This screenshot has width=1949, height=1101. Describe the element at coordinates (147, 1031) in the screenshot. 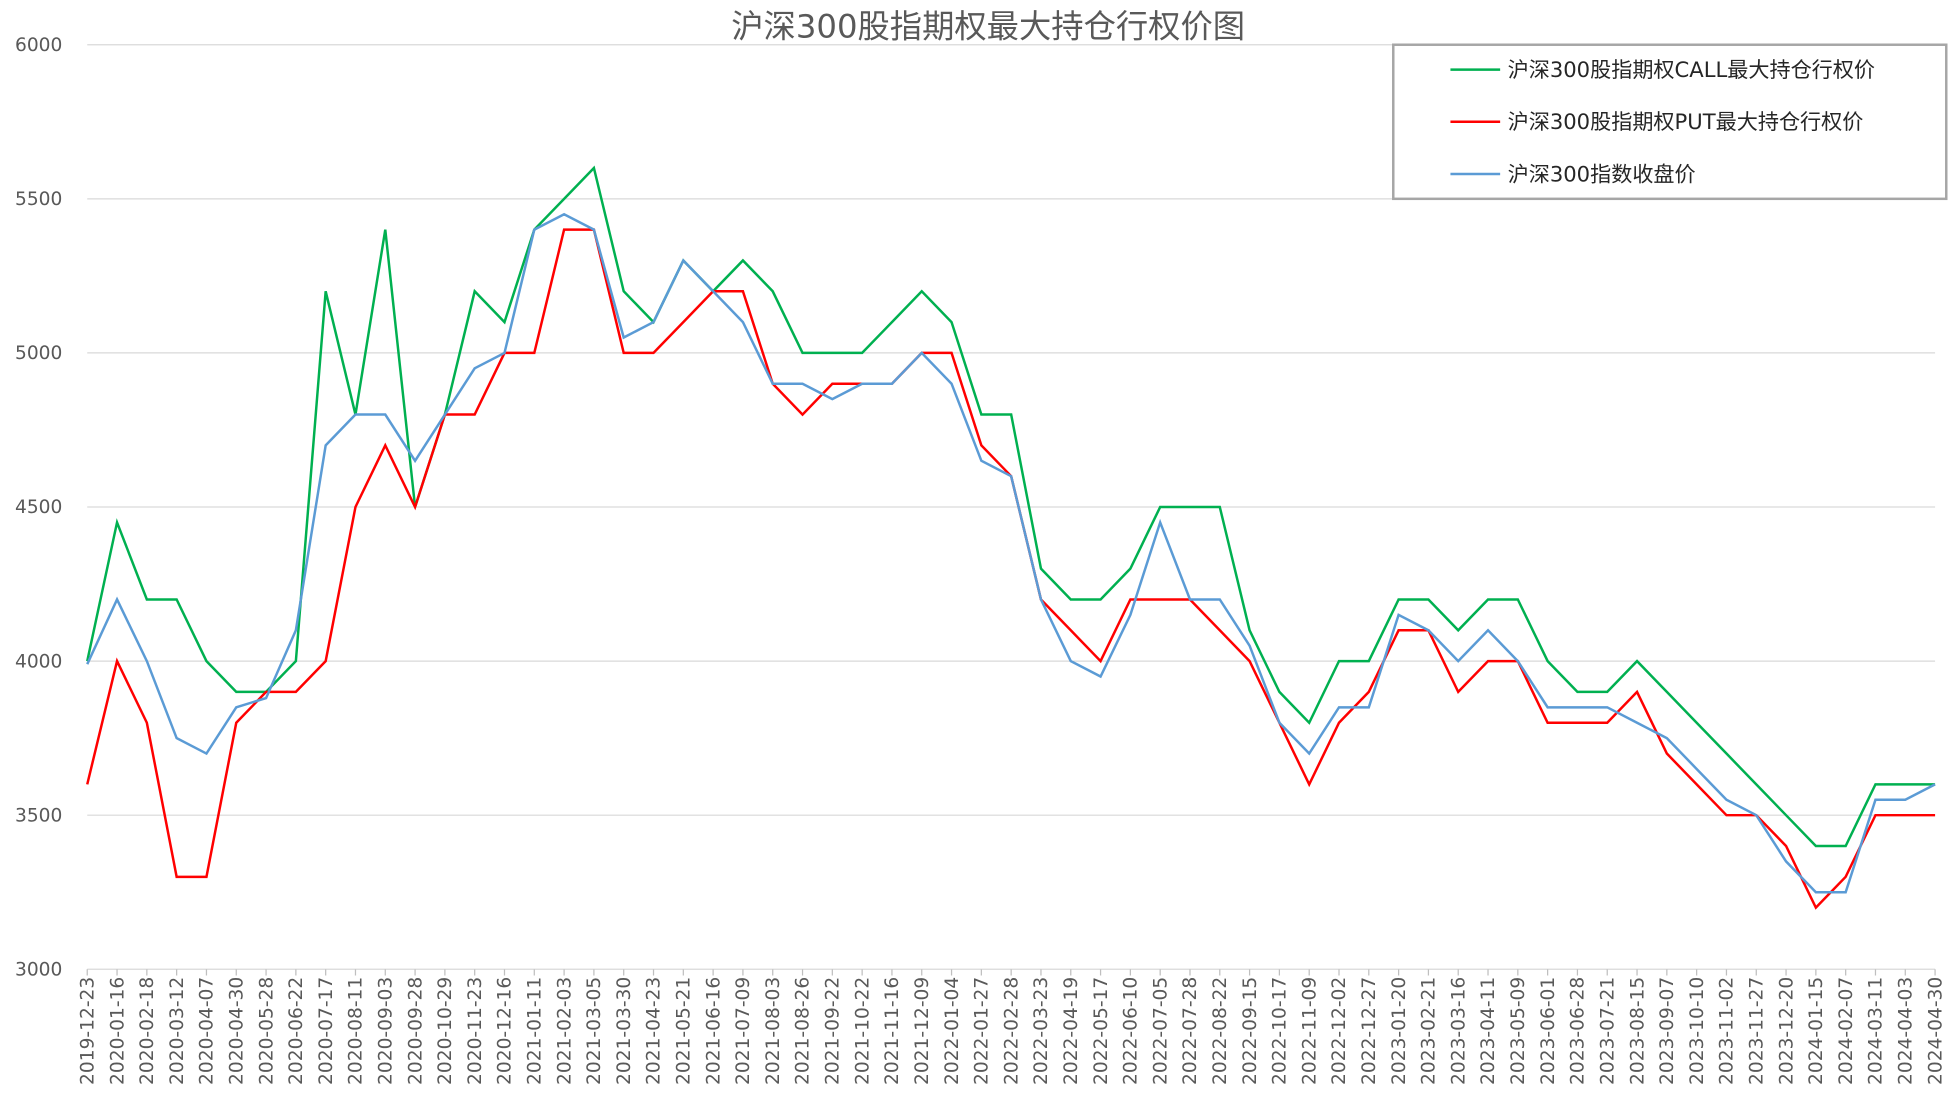

I see `x-tick-label: 2020-02-18` at that location.